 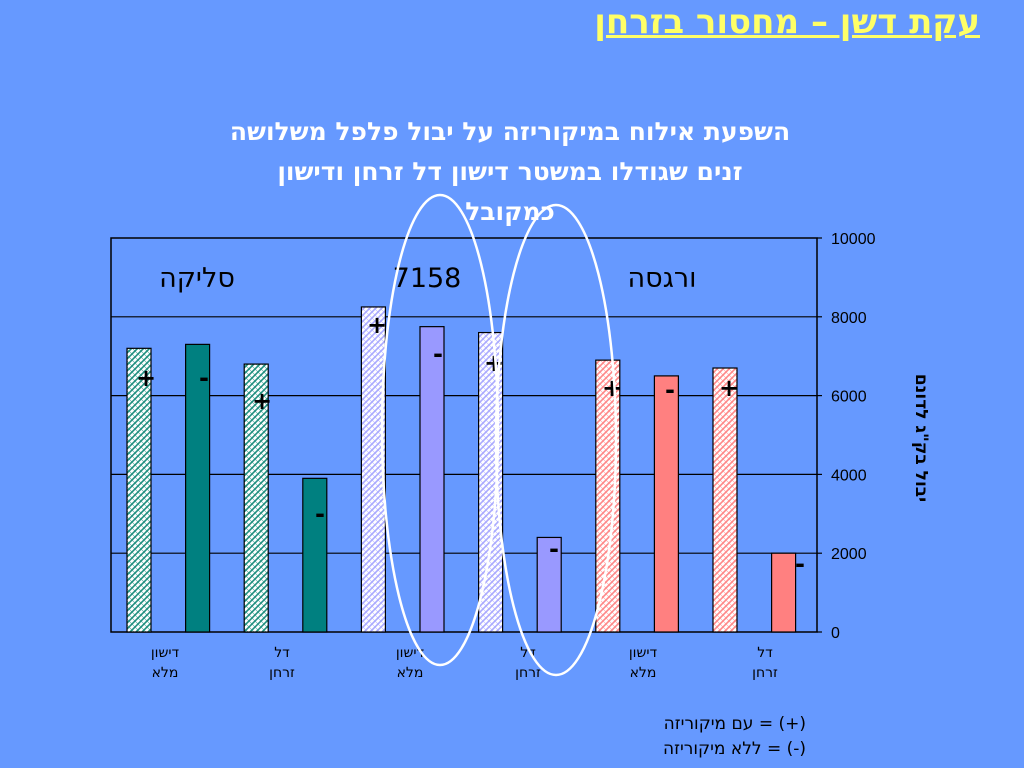 What do you see at coordinates (510, 211) in the screenshot?
I see `chart-title-line-3: כמקובל` at bounding box center [510, 211].